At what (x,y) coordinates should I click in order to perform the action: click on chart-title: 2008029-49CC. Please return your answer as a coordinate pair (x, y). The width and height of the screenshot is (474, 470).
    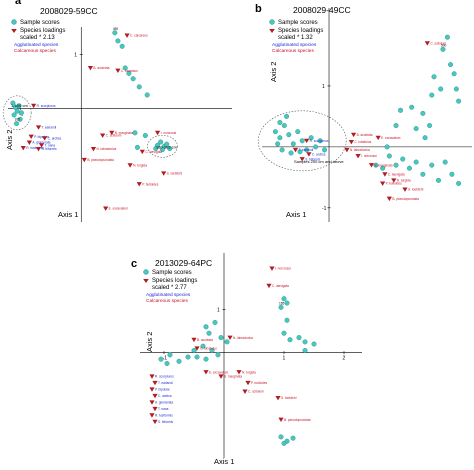
    Looking at the image, I should click on (322, 10).